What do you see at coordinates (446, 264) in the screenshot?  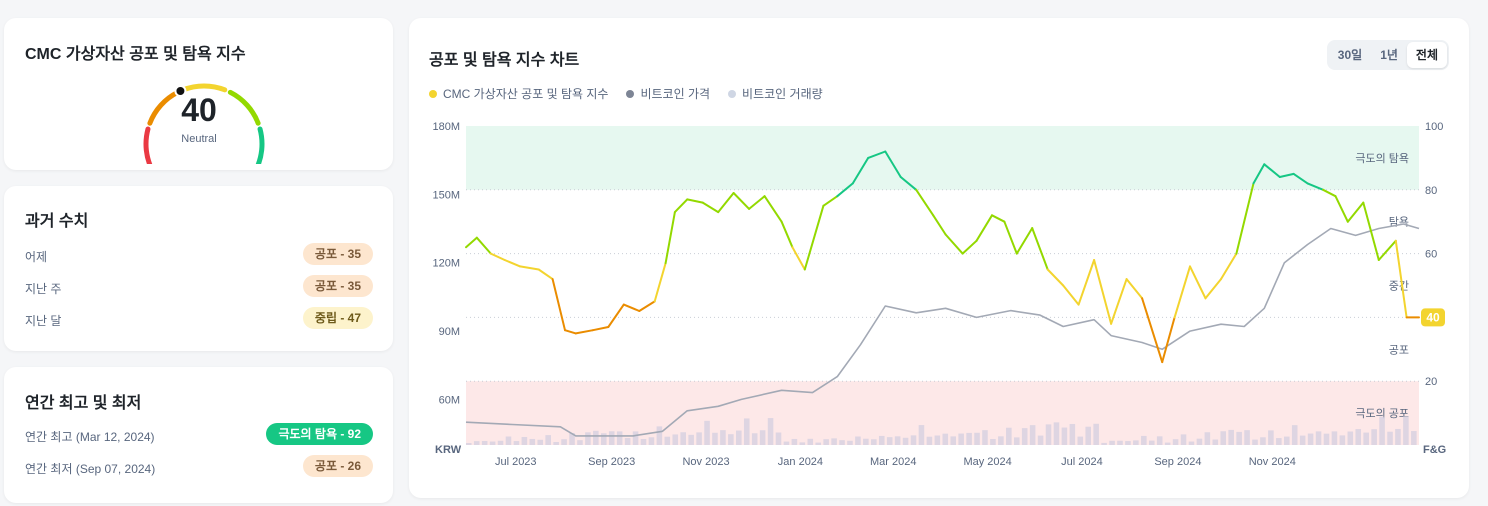 I see `left-axis-tick: 120M` at bounding box center [446, 264].